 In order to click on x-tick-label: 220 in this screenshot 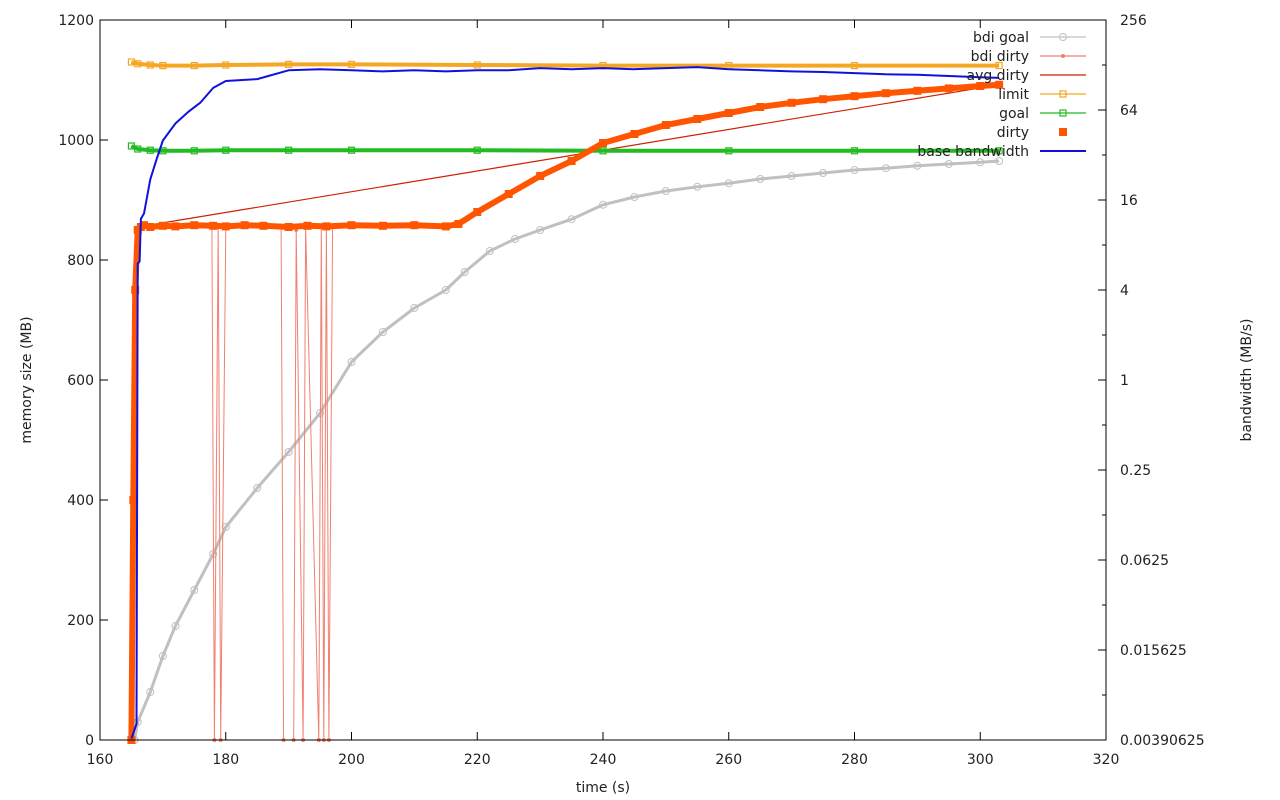, I will do `click(477, 760)`.